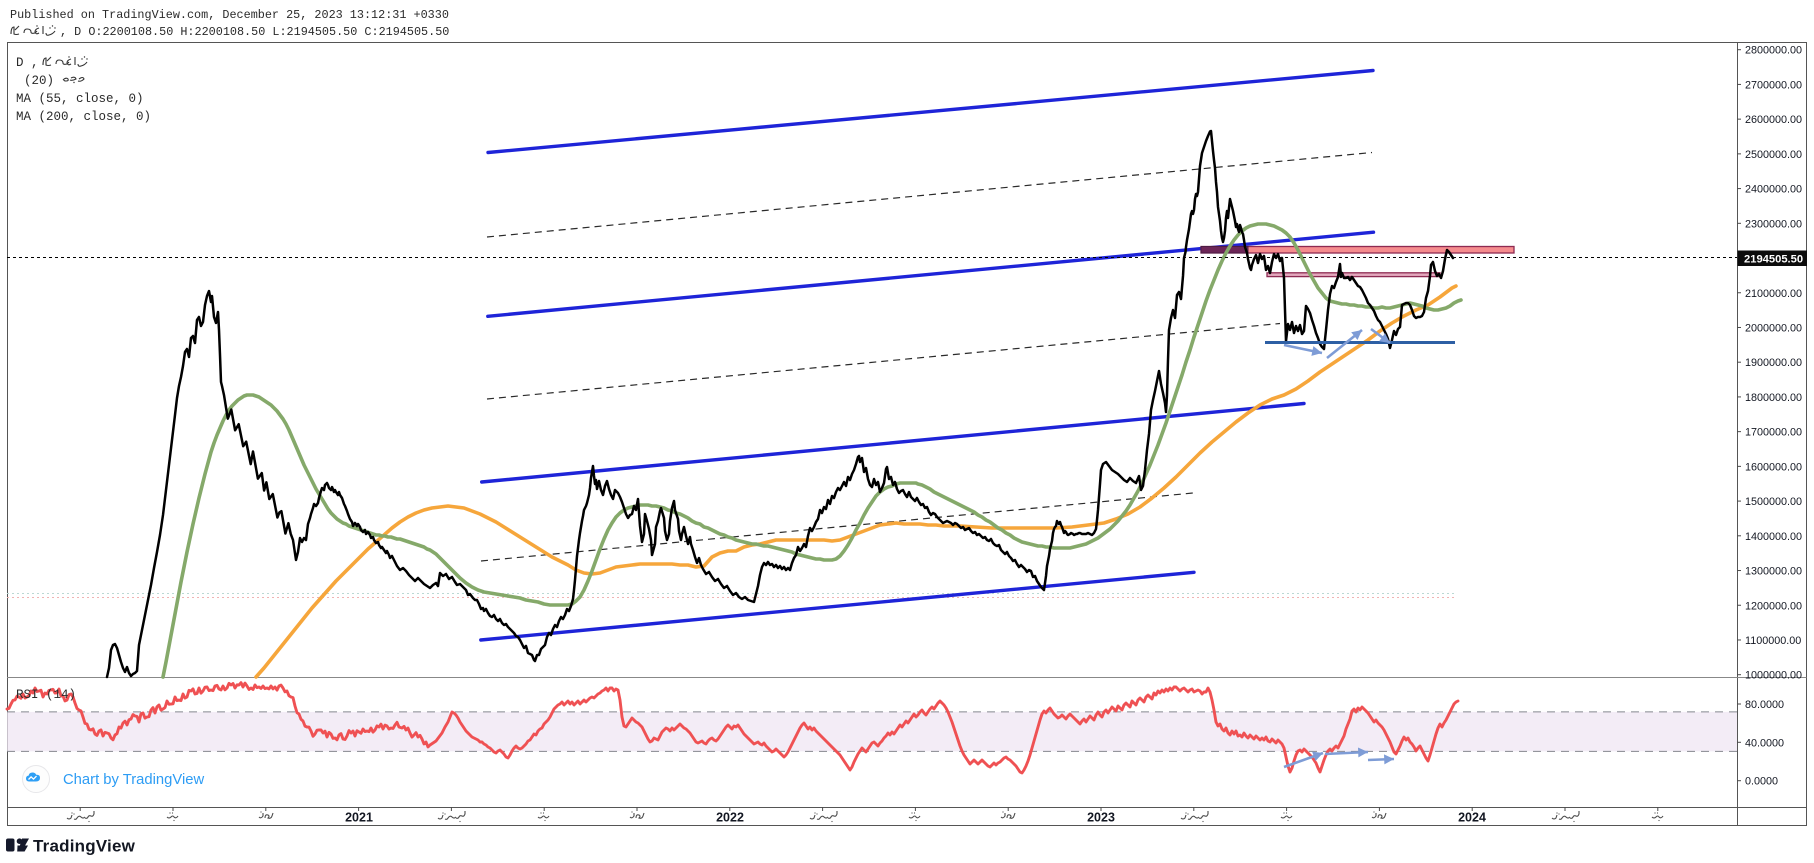 This screenshot has width=1814, height=863. I want to click on svg-text: TradingView, so click(84, 846).